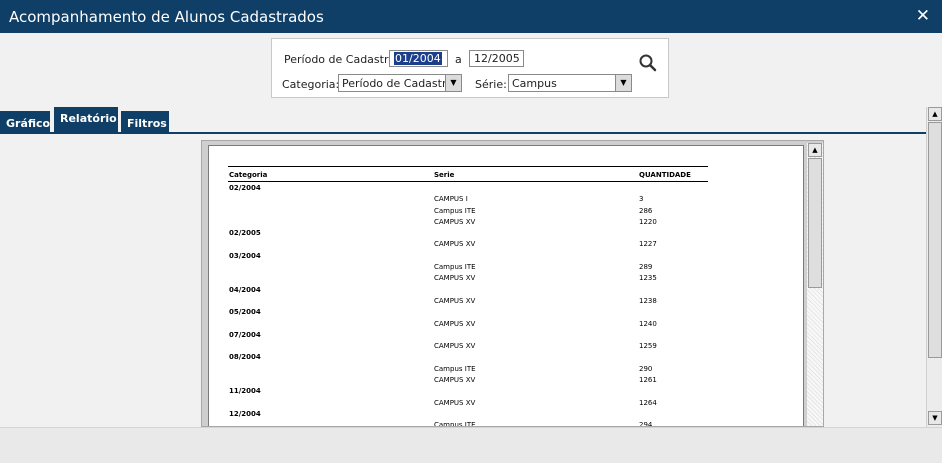 This screenshot has height=463, width=942. I want to click on tab-grafico: Gráfico, so click(25, 122).